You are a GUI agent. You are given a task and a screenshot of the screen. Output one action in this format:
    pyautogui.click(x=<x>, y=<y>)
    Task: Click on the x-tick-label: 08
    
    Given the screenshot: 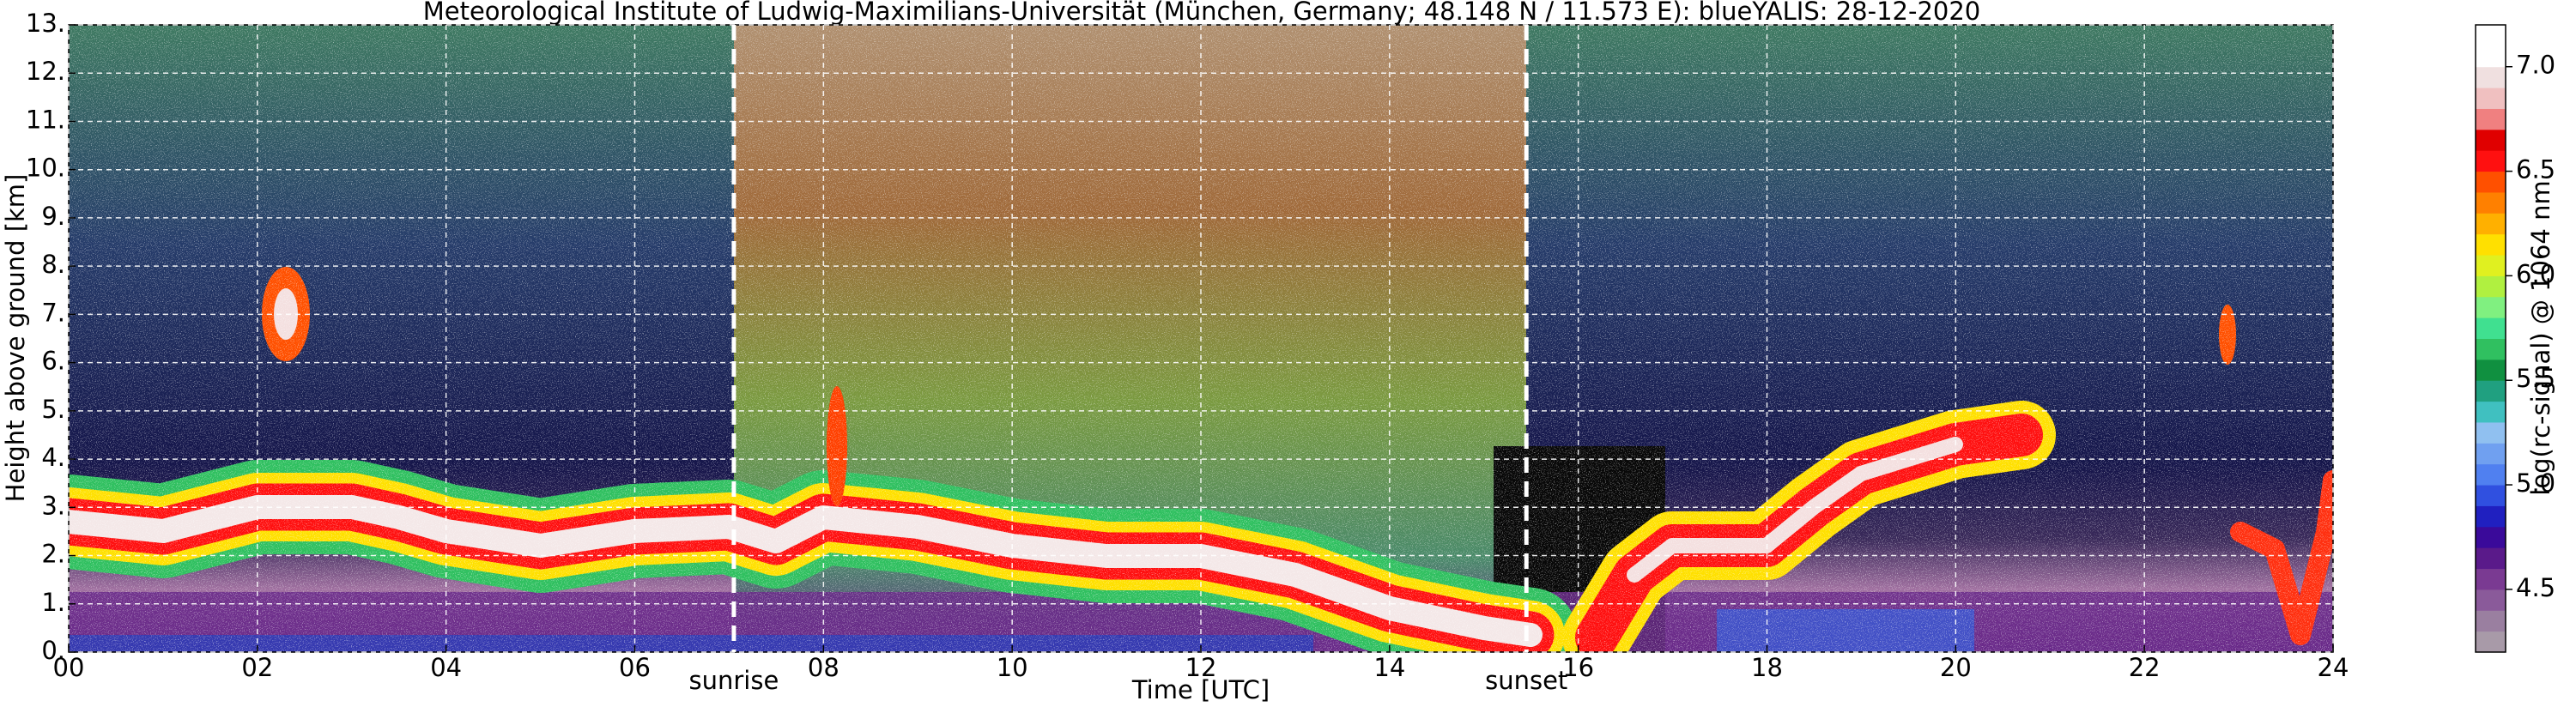 What is the action you would take?
    pyautogui.click(x=823, y=667)
    